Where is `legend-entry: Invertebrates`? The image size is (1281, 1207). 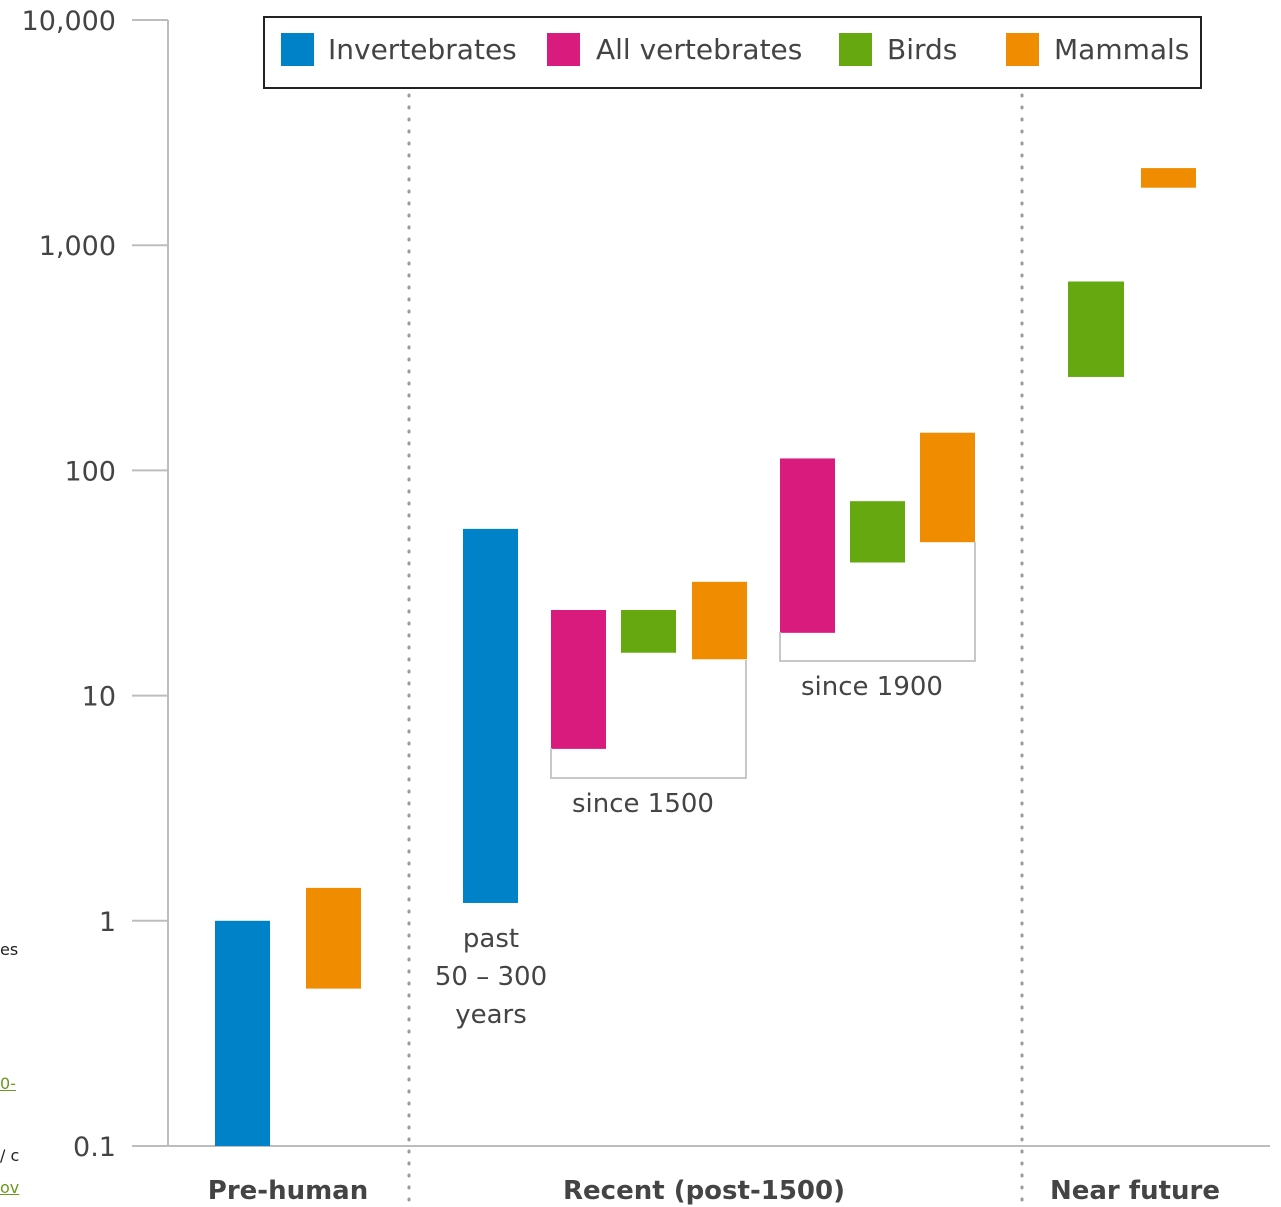 legend-entry: Invertebrates is located at coordinates (422, 49).